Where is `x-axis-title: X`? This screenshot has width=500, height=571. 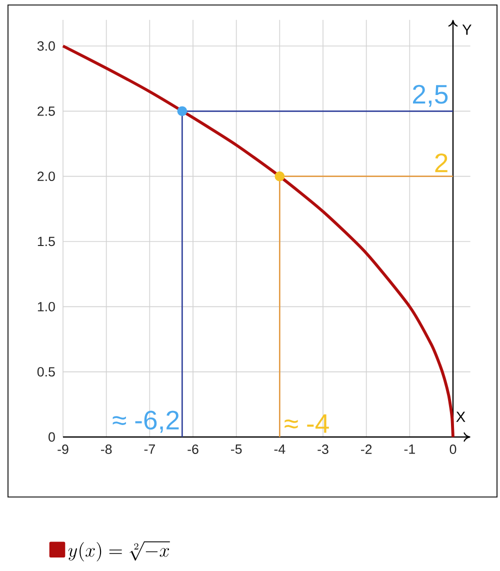
x-axis-title: X is located at coordinates (461, 417).